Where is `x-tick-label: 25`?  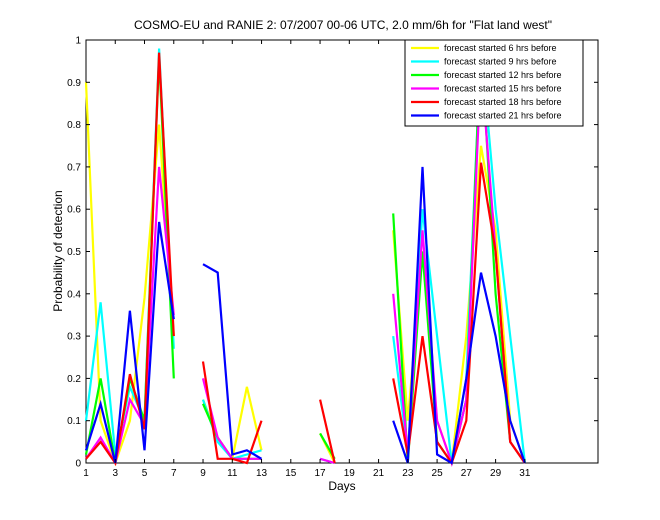 x-tick-label: 25 is located at coordinates (438, 473).